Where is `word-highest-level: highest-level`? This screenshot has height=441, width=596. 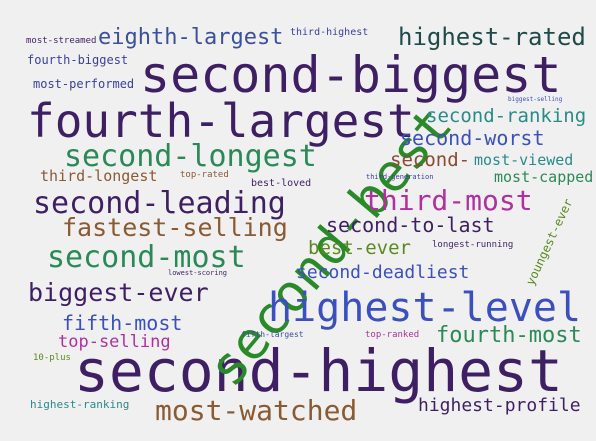
word-highest-level: highest-level is located at coordinates (425, 308).